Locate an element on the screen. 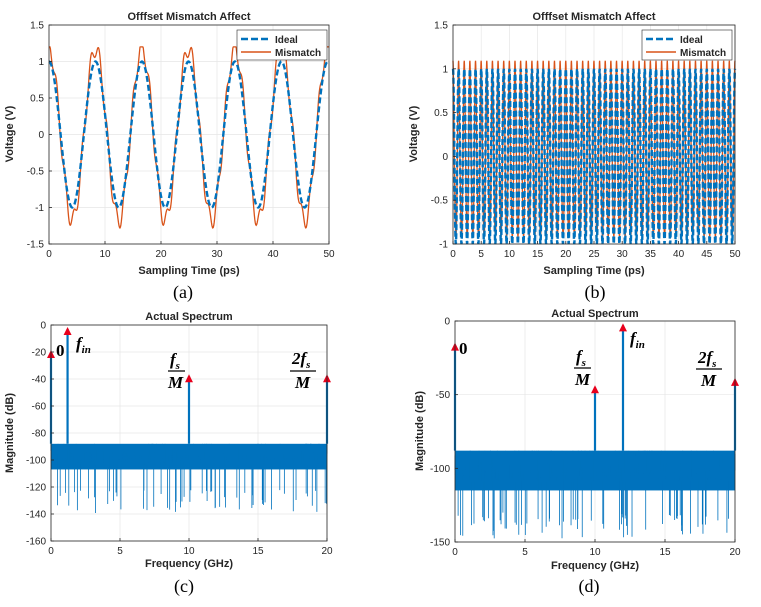 The image size is (761, 607). y-tick-label-a: -1.5 is located at coordinates (36, 245).